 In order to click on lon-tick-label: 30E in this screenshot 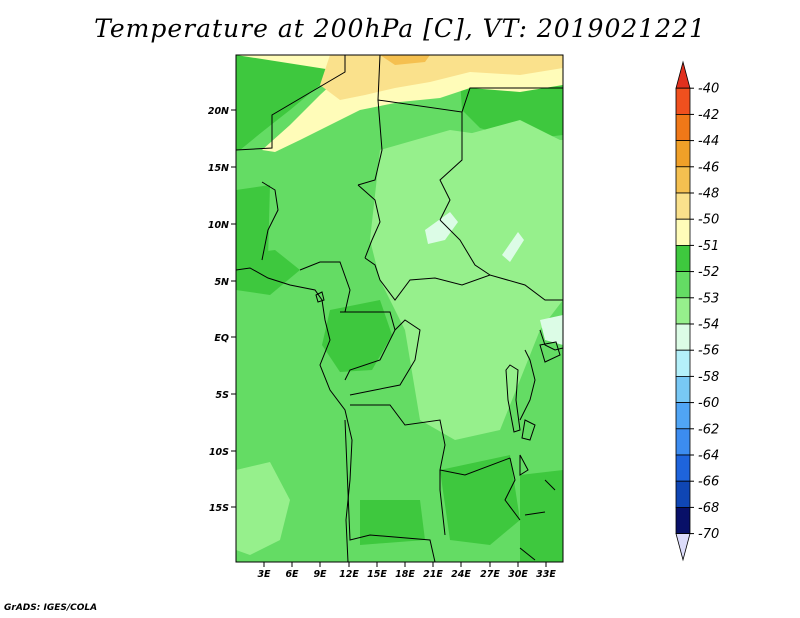, I will do `click(518, 574)`.